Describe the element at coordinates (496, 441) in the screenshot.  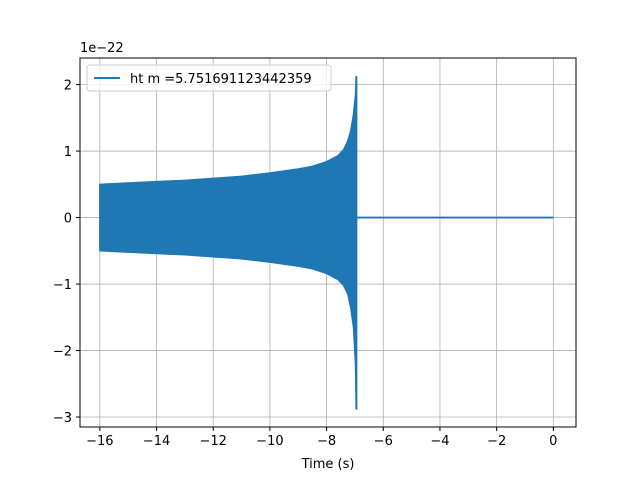
I see `x-tick-label: −2` at that location.